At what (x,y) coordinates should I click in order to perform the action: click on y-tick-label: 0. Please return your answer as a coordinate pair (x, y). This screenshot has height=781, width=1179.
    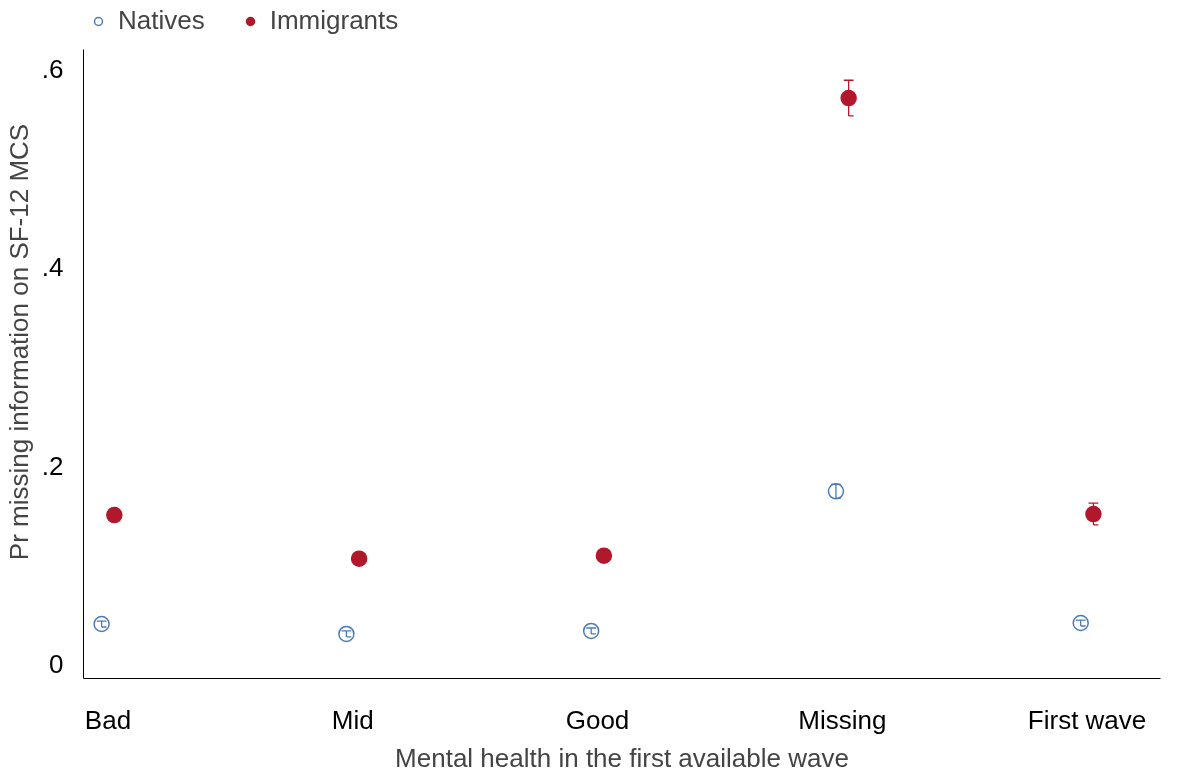
    Looking at the image, I should click on (56, 663).